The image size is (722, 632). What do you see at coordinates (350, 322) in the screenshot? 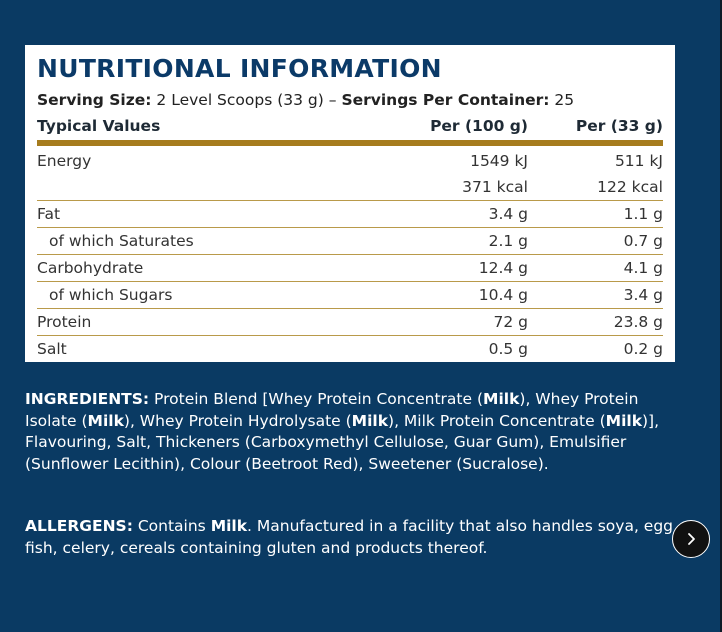
I see `table-row: Protein 72 g 23.8 g` at bounding box center [350, 322].